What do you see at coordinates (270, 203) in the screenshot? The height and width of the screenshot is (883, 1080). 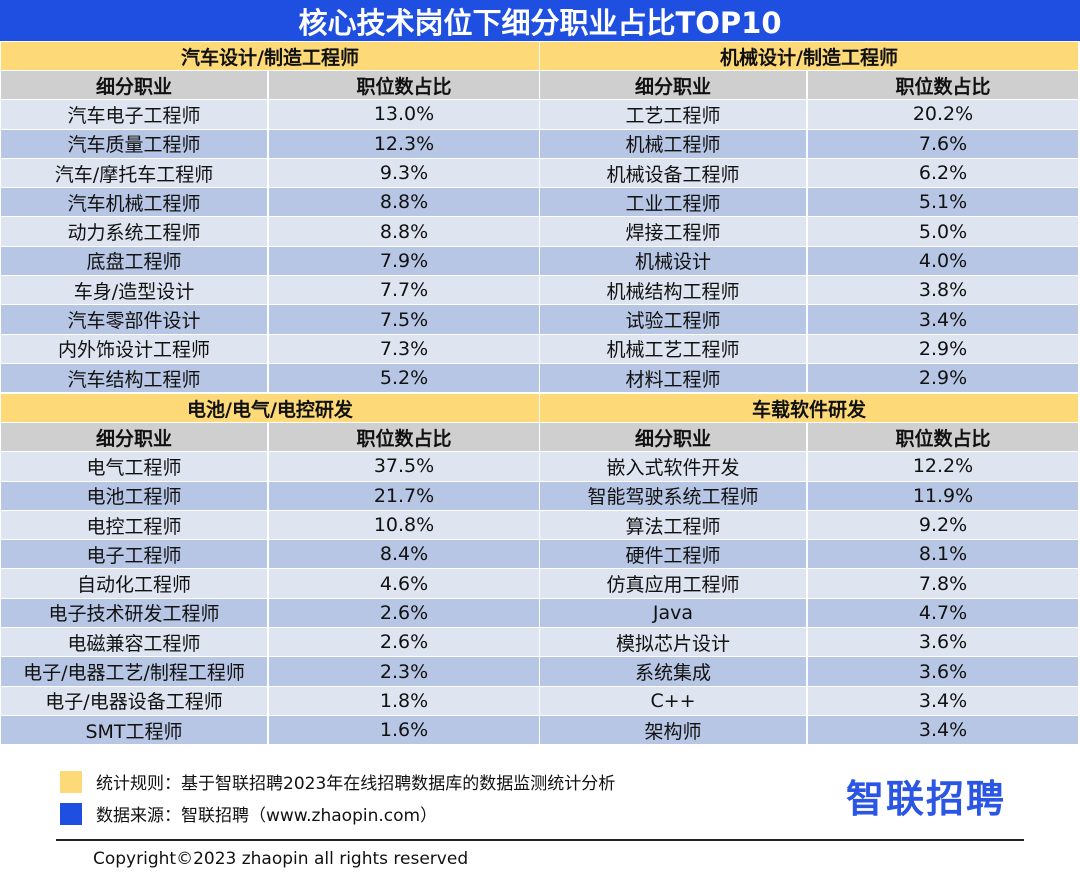 I see `table-row: 汽车机械工程师 8.8%` at bounding box center [270, 203].